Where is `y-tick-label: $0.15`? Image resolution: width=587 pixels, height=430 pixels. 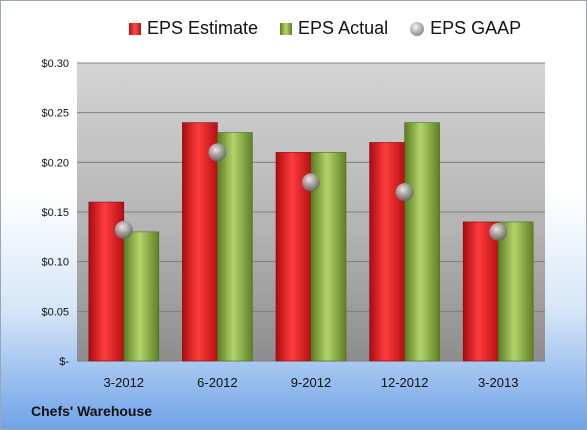 y-tick-label: $0.15 is located at coordinates (55, 213).